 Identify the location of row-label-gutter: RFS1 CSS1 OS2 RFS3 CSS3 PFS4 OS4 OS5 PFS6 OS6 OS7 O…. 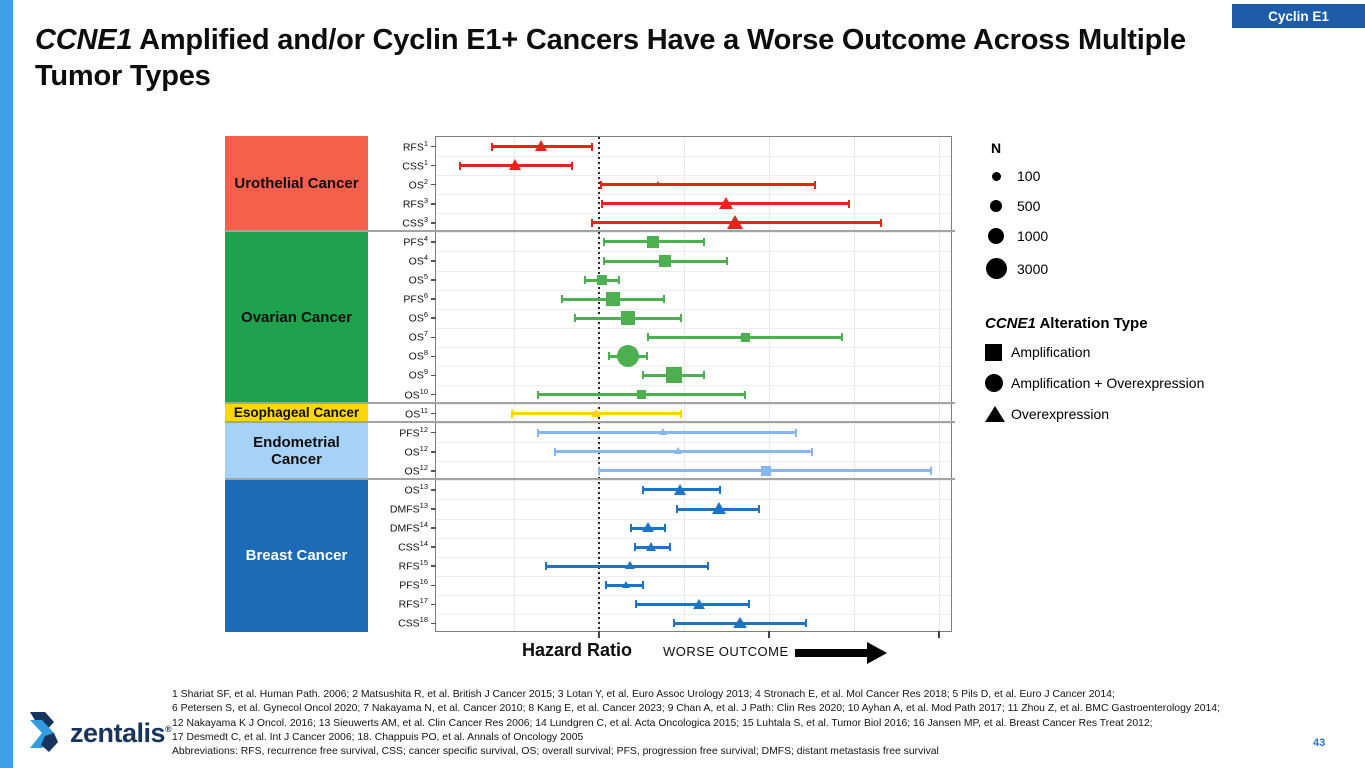
(401, 384).